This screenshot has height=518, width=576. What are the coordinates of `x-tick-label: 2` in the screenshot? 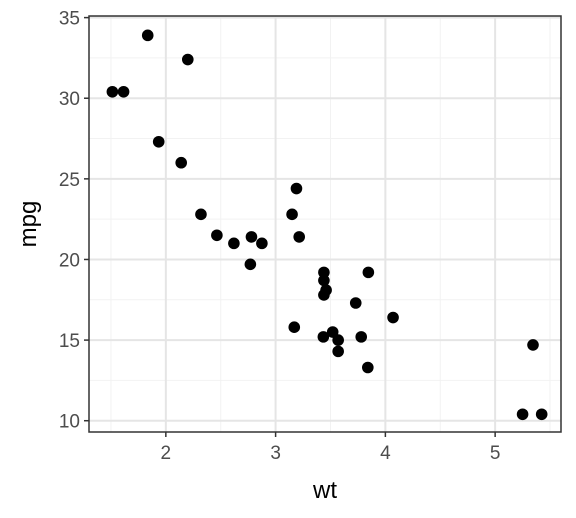 It's located at (166, 453).